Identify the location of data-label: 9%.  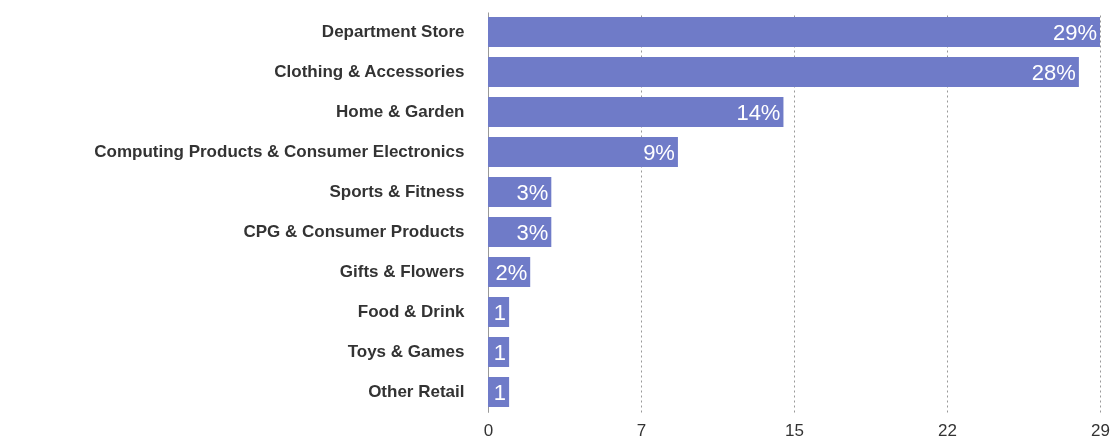
(659, 152).